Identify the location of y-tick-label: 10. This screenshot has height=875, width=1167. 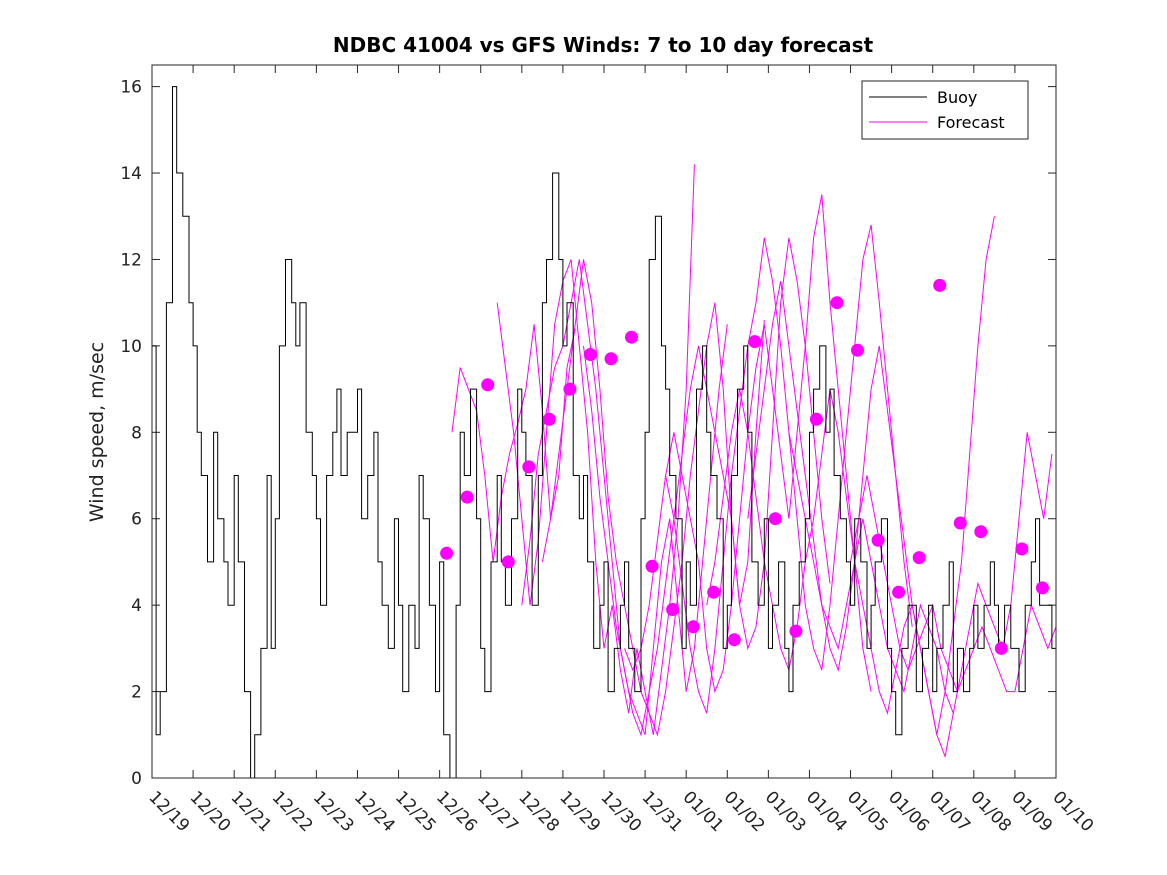
(131, 347).